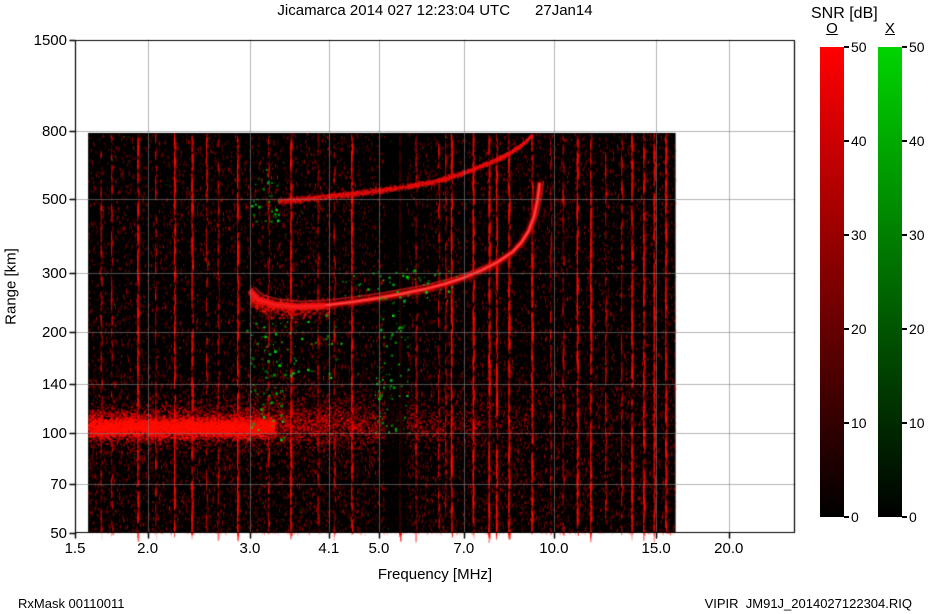  I want to click on data-file-name: VIPIR JM91J_2014027122304.RIQ, so click(808, 603).